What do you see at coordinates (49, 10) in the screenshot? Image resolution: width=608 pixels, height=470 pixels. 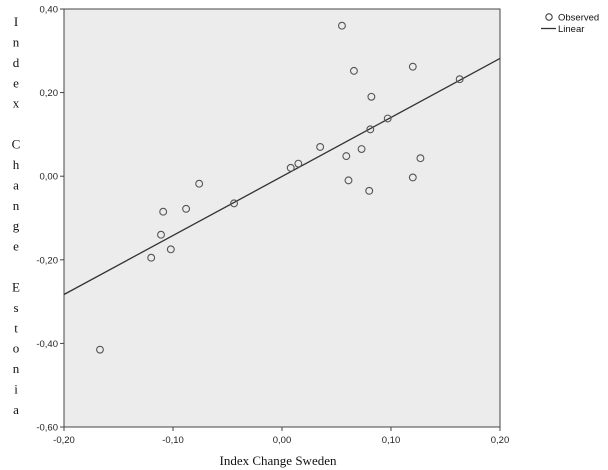 I see `y-tick-label: 0,40` at bounding box center [49, 10].